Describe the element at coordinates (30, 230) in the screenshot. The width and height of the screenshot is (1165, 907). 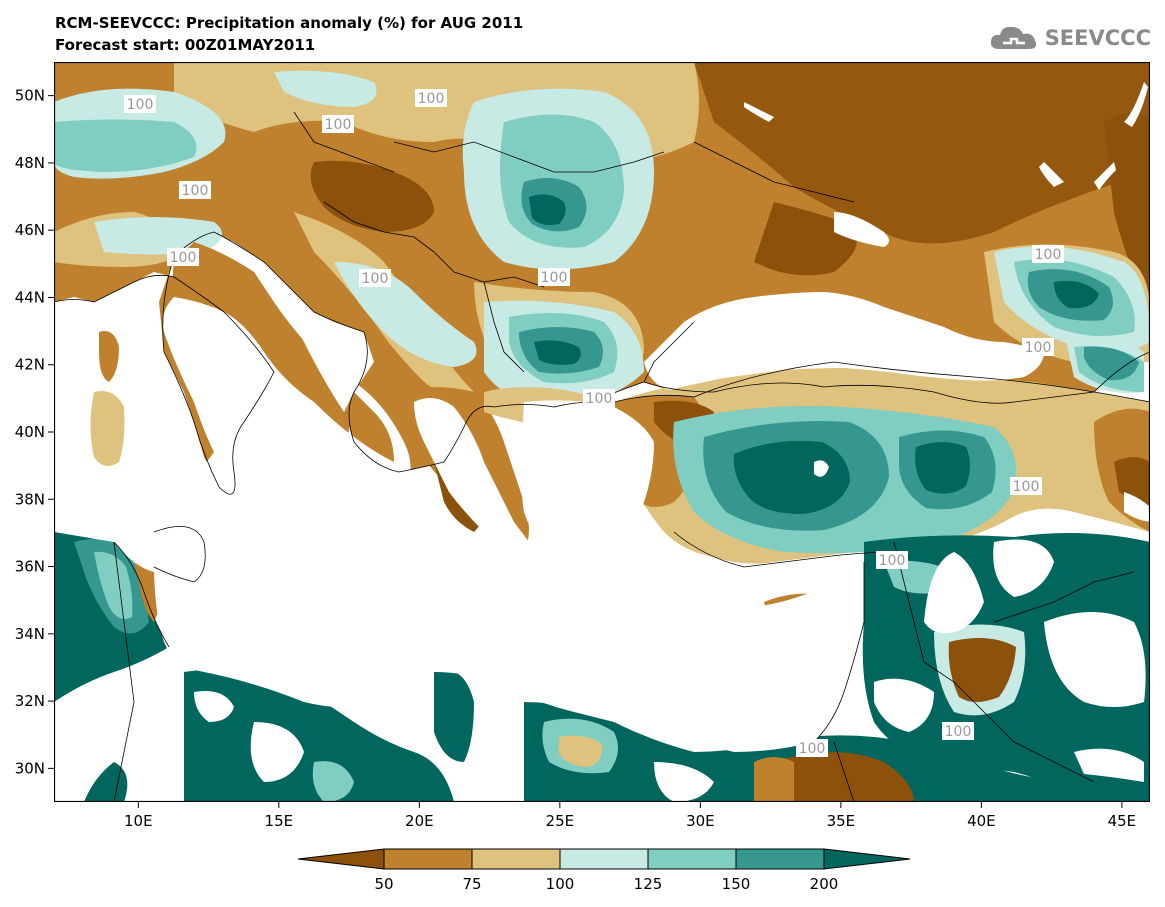
I see `lat-tick-label: 46N` at that location.